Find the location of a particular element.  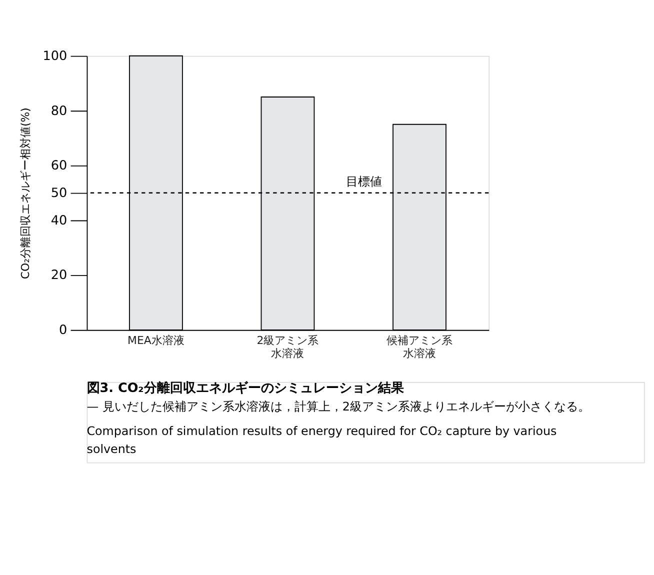

x-tick-label: 2級アミン系水溶液 is located at coordinates (287, 347).